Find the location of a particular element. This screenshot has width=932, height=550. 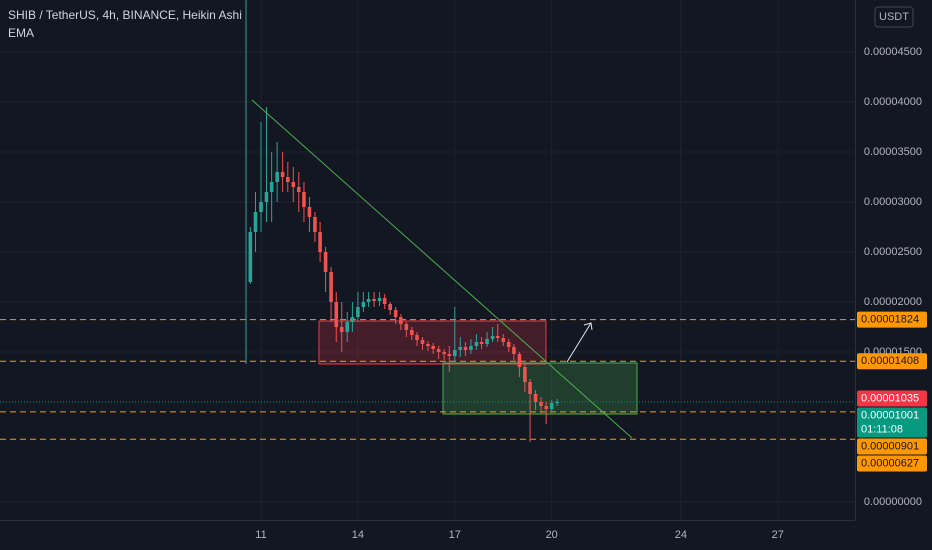

price-label: 0.00000627 is located at coordinates (890, 463).